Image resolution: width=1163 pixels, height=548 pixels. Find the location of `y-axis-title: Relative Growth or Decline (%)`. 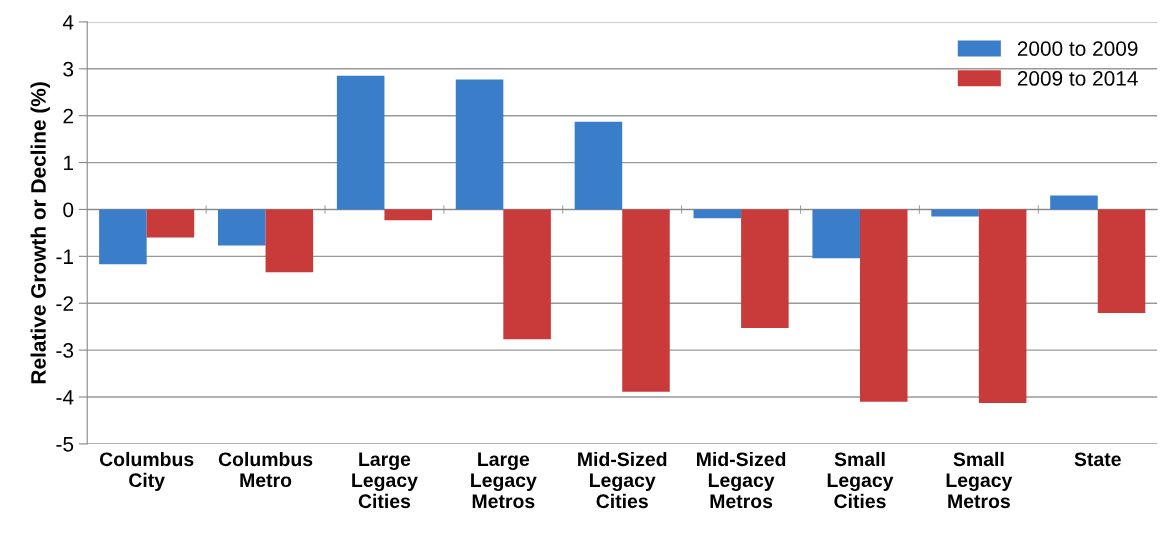

y-axis-title: Relative Growth or Decline (%) is located at coordinates (40, 233).